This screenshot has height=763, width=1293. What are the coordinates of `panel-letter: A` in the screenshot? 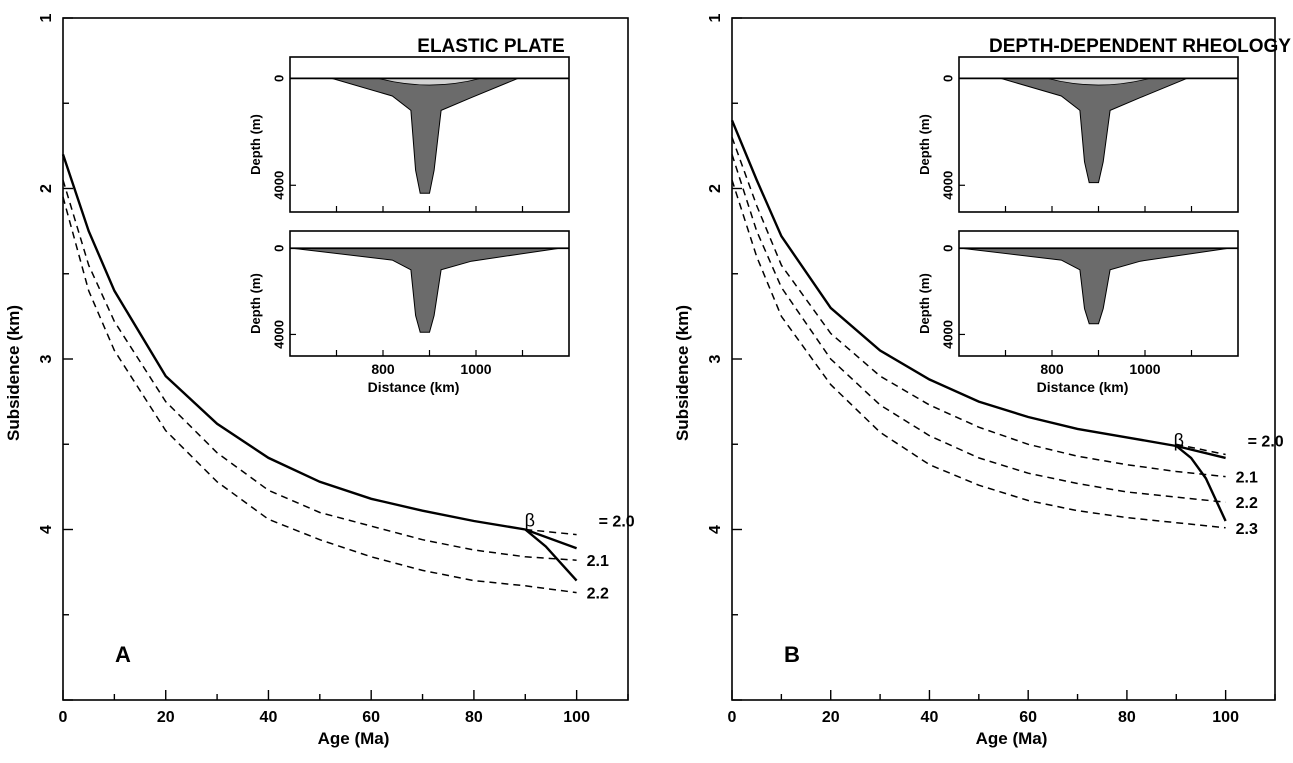 It's located at (123, 654).